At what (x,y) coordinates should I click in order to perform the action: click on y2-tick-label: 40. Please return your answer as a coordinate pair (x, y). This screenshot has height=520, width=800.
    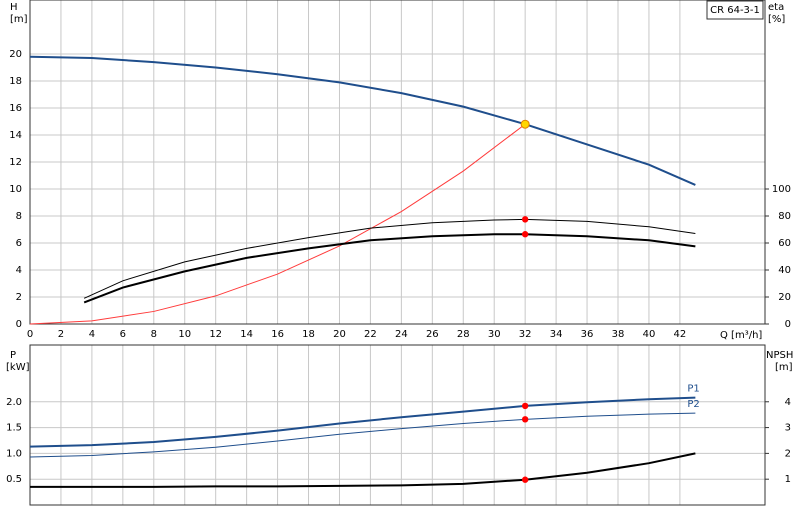
    Looking at the image, I should click on (784, 270).